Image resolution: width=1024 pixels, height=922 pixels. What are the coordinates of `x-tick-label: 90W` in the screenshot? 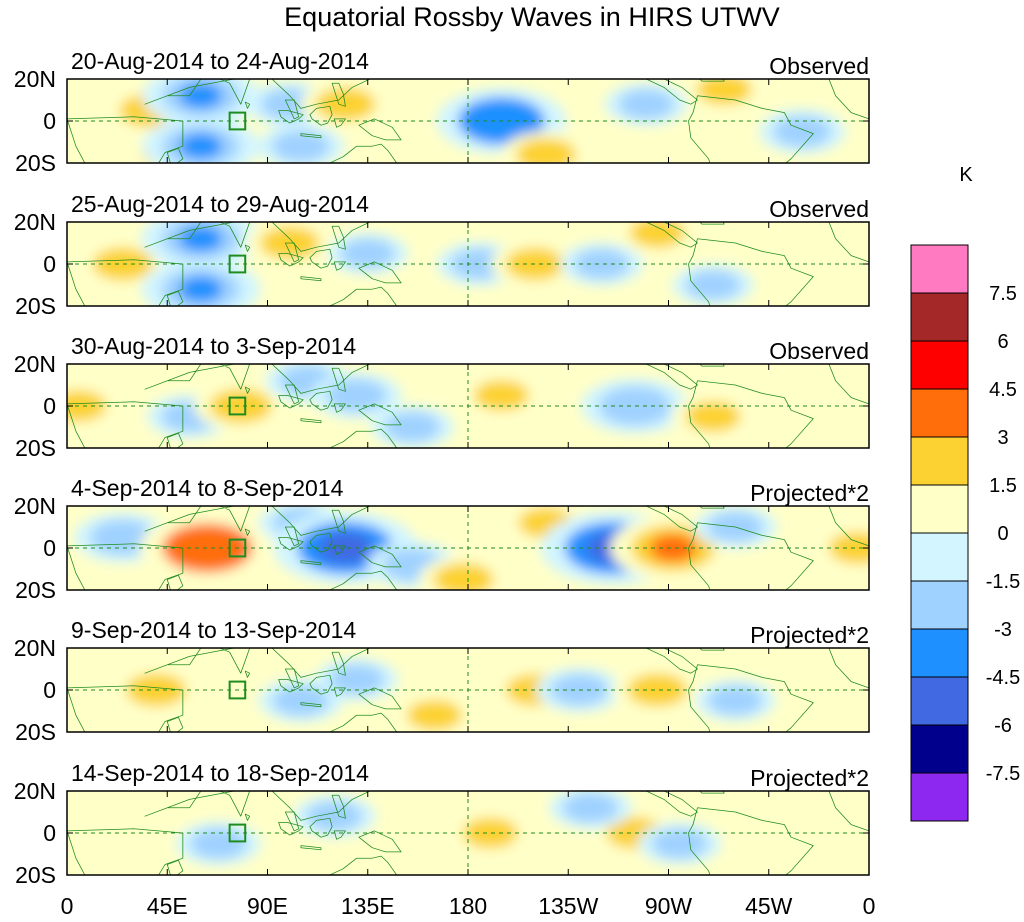 It's located at (669, 906).